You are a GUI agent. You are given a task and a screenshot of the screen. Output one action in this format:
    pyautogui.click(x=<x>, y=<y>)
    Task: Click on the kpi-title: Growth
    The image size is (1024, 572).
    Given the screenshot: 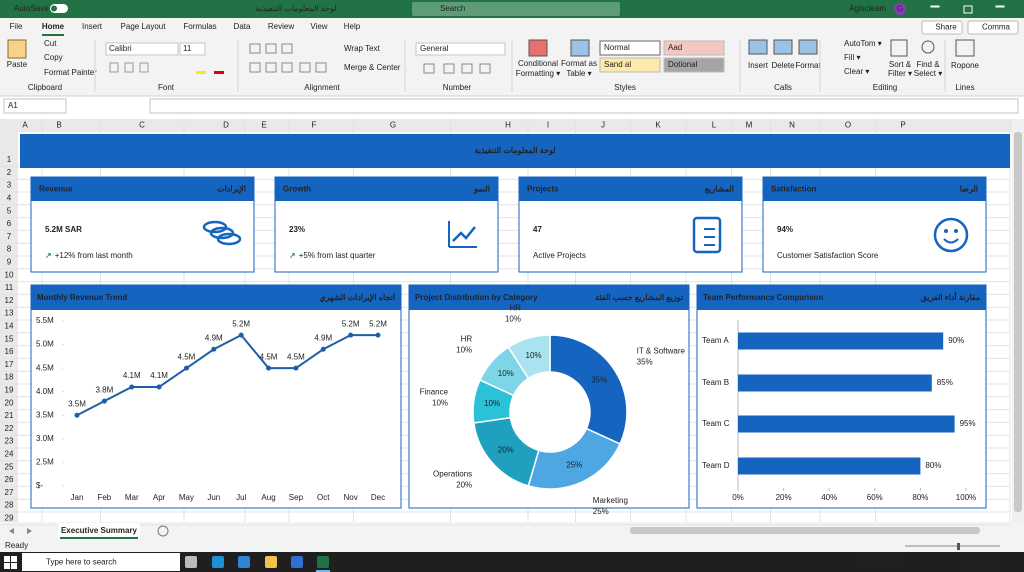 What is the action you would take?
    pyautogui.click(x=297, y=189)
    